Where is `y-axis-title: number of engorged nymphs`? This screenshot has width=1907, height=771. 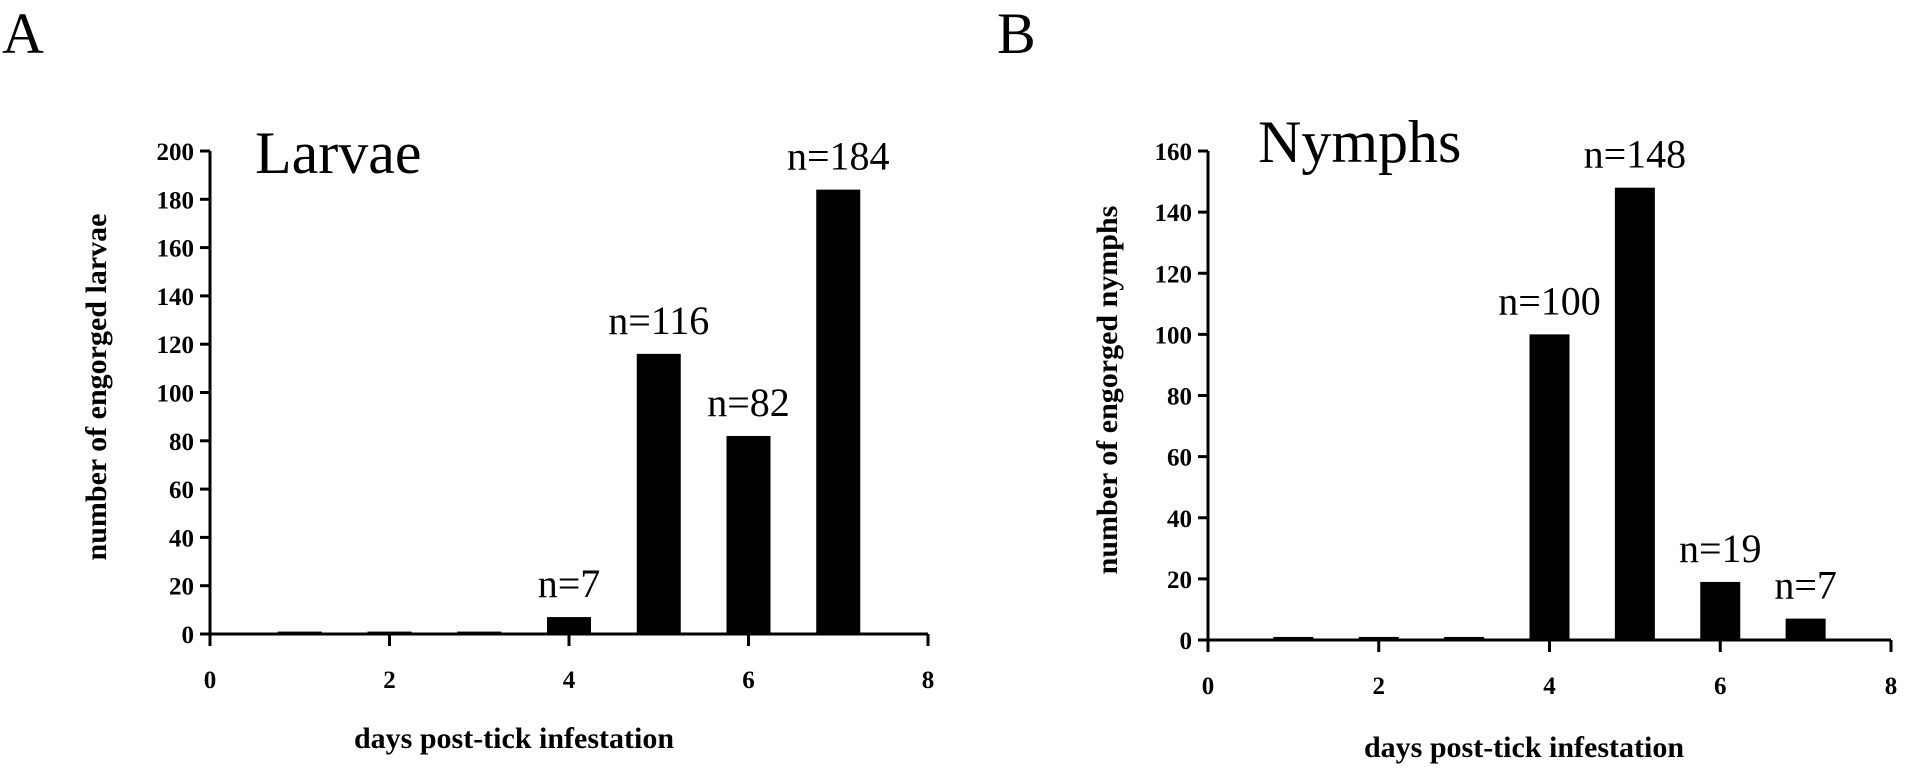
y-axis-title: number of engorged nymphs is located at coordinates (1107, 390).